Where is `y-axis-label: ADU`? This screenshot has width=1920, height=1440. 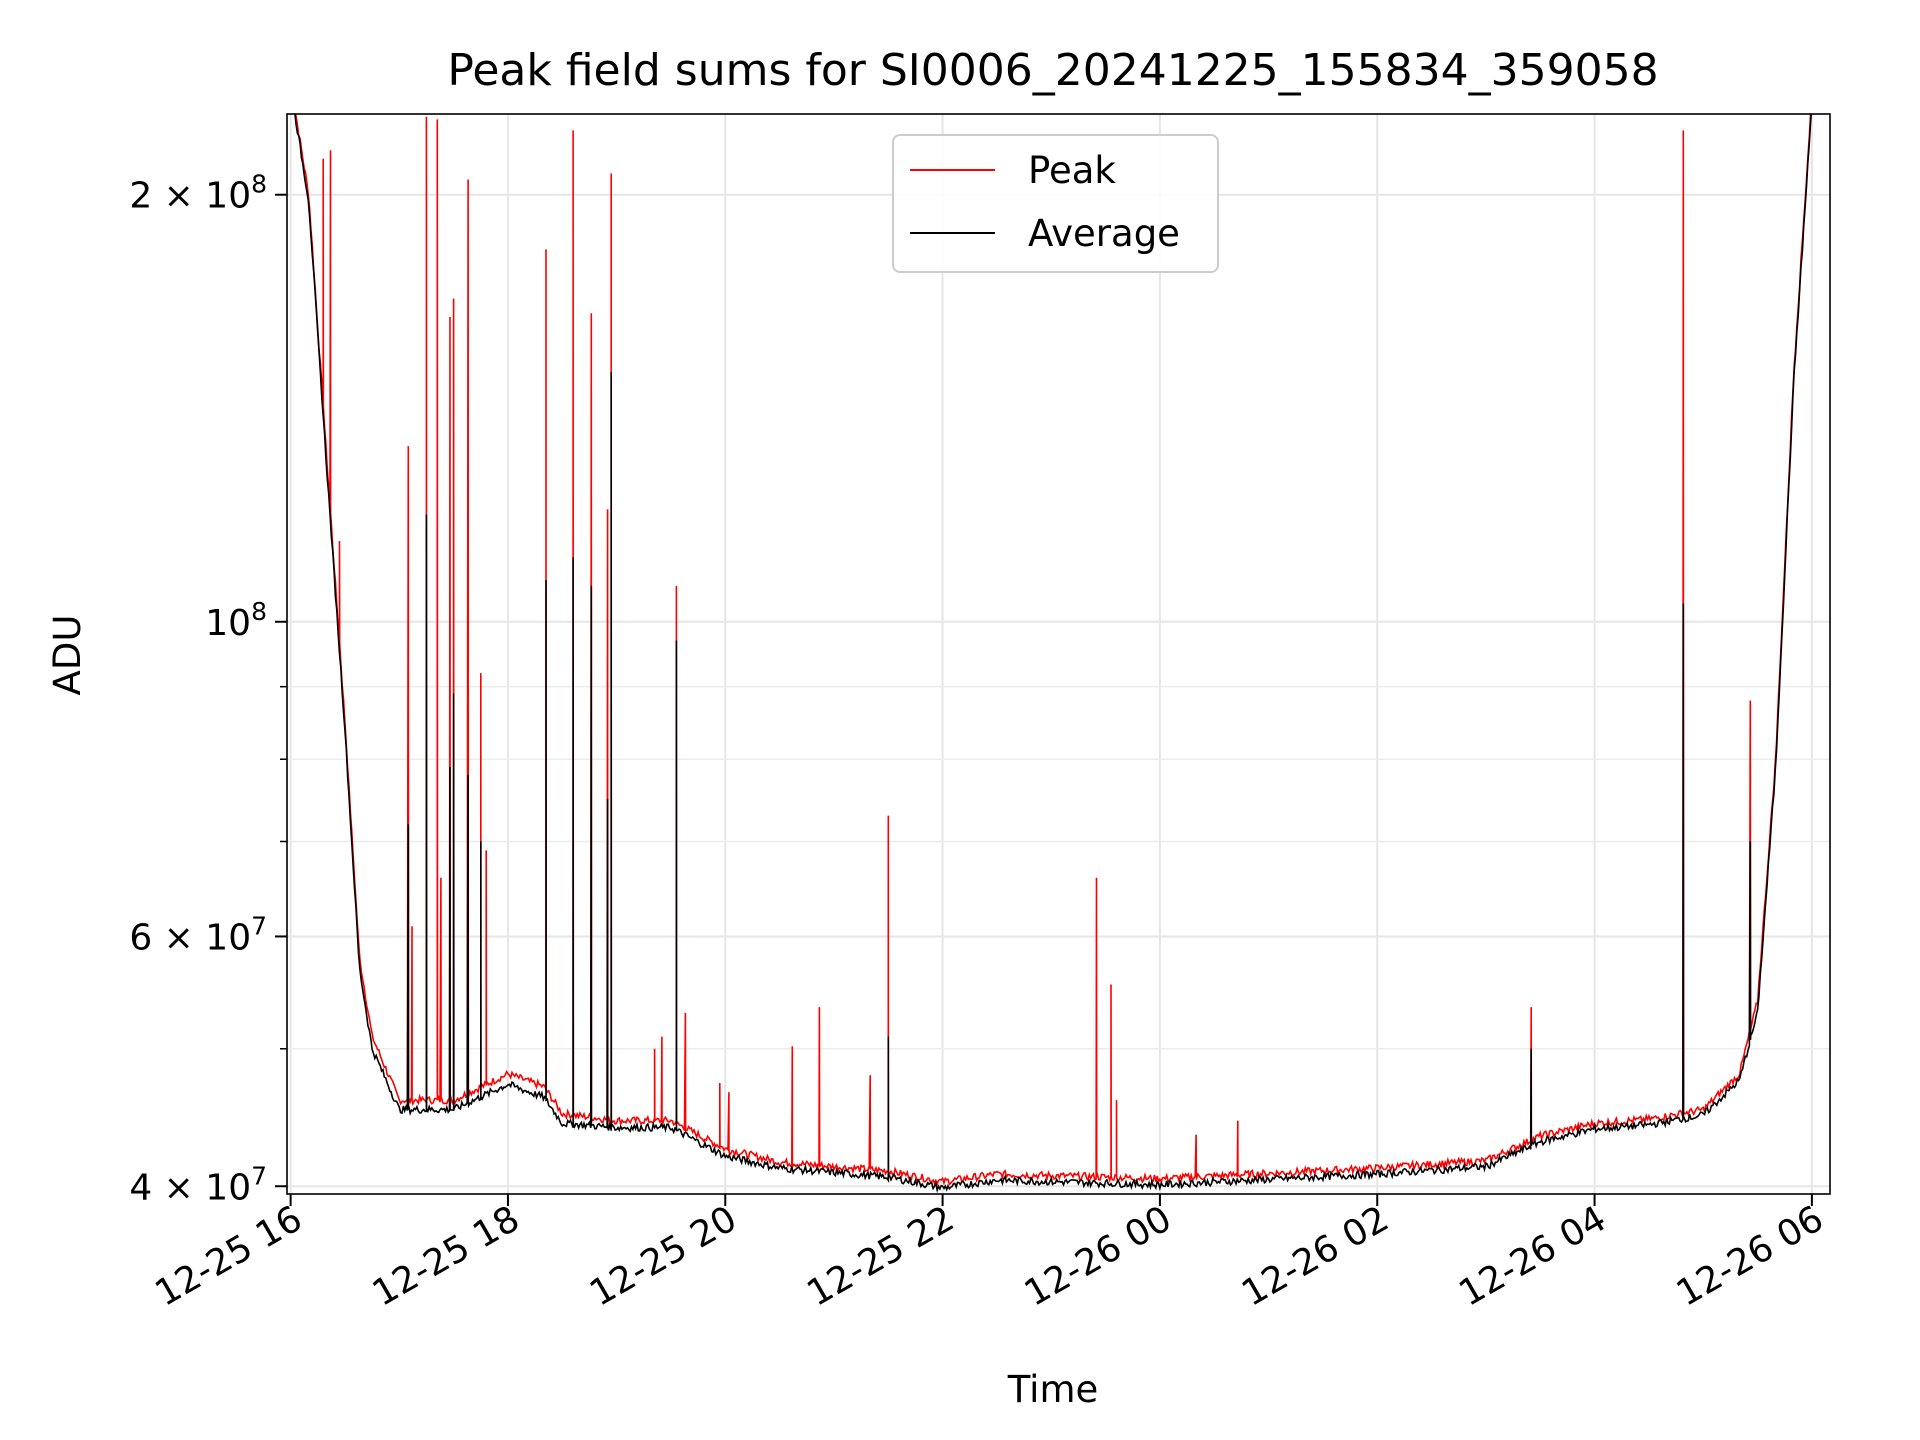
y-axis-label: ADU is located at coordinates (67, 655).